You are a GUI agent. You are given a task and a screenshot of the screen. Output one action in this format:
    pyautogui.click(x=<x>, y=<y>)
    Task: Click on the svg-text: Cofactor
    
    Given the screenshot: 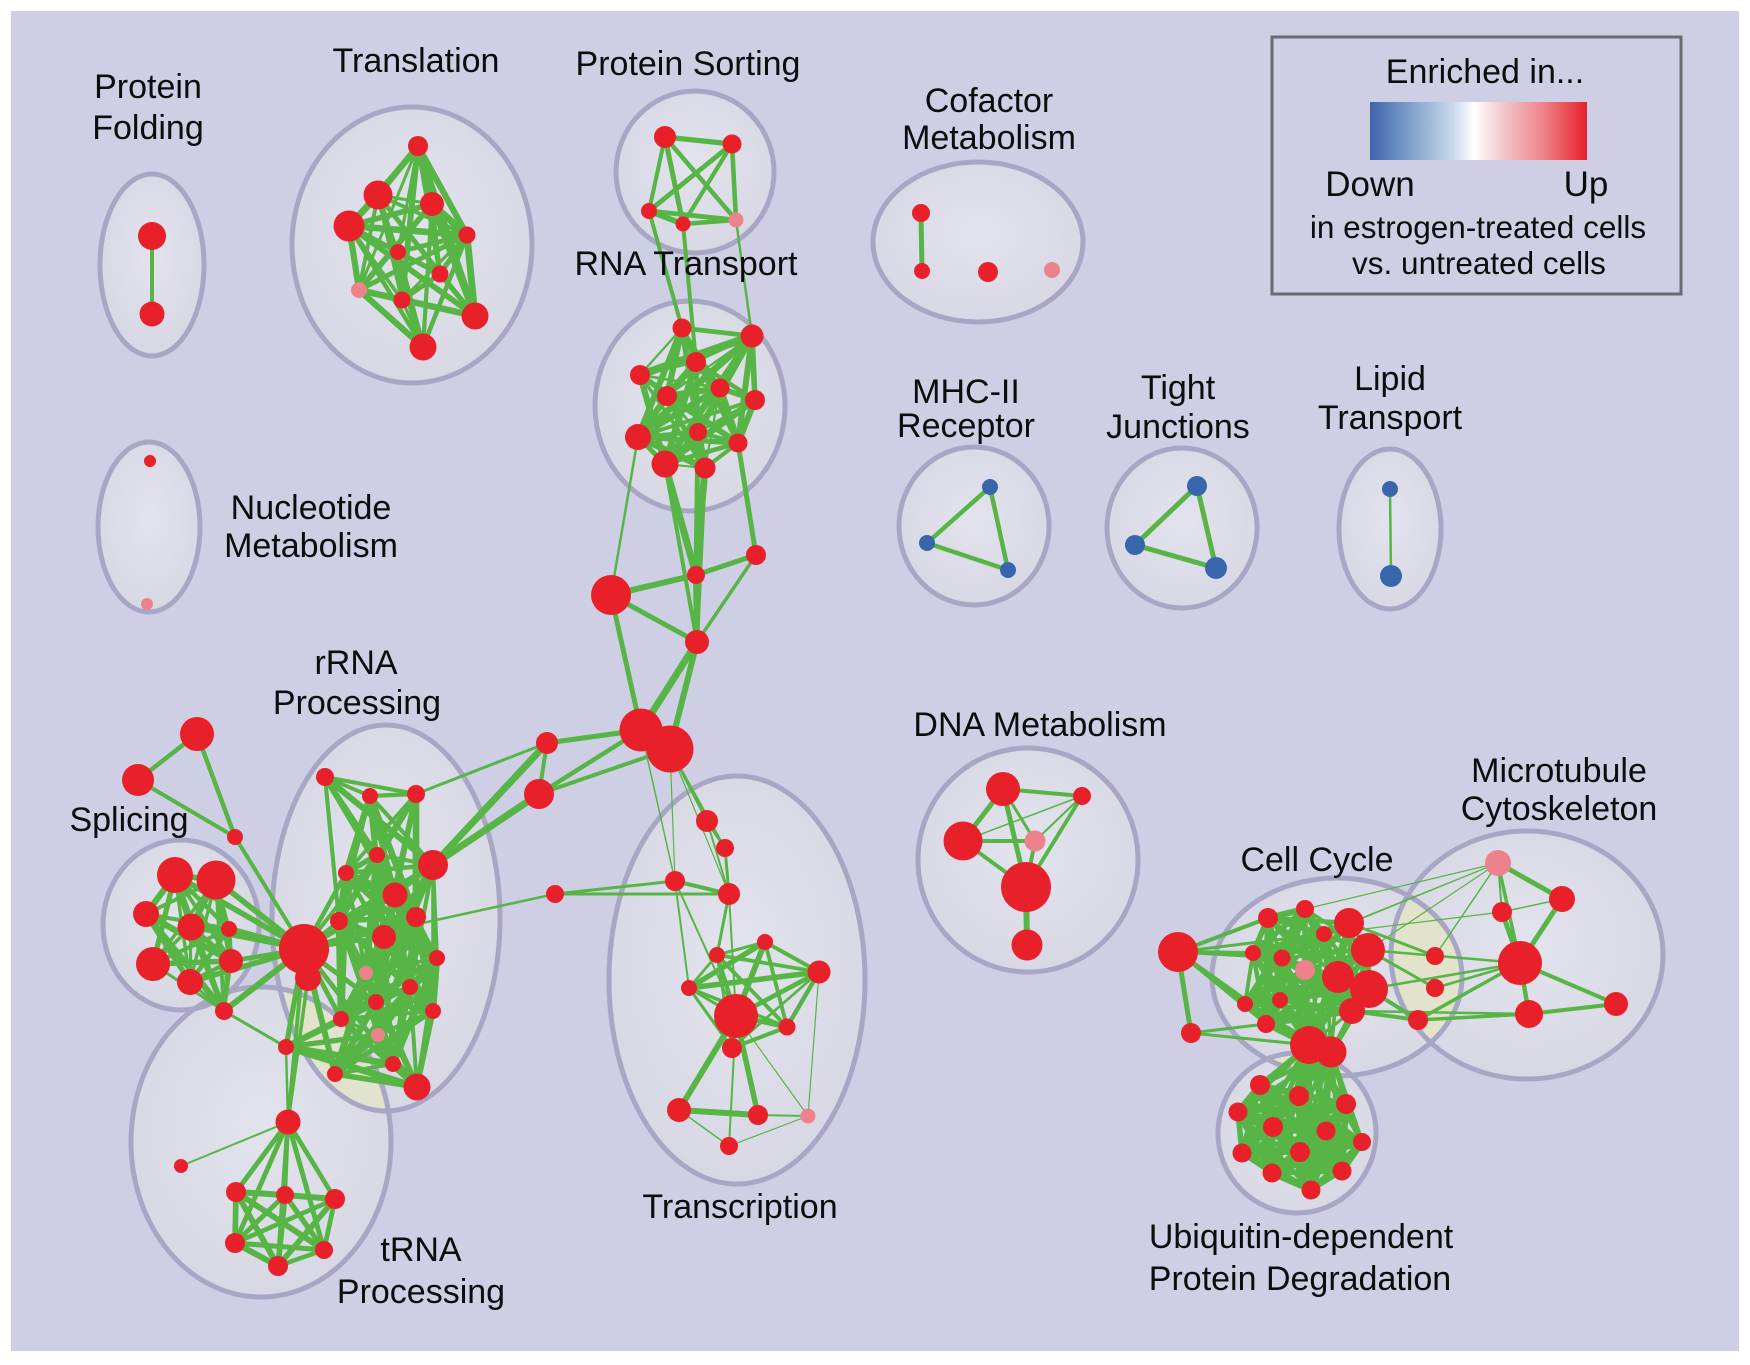 What is the action you would take?
    pyautogui.click(x=989, y=101)
    